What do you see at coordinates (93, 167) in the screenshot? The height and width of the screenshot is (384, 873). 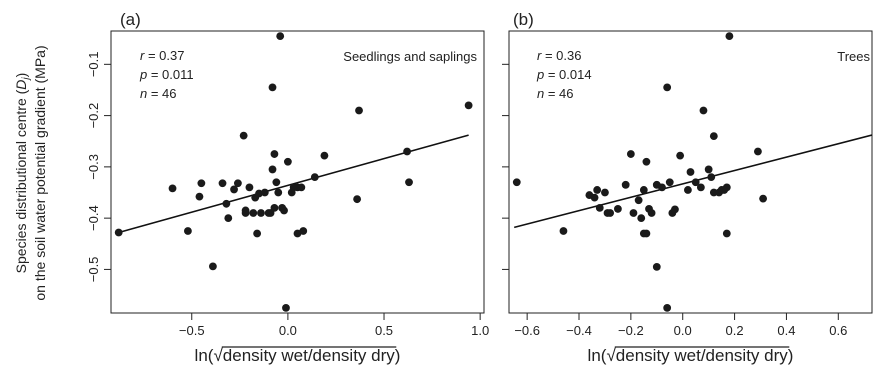 I see `panel-a-y-tick-label: −0.3` at bounding box center [93, 167].